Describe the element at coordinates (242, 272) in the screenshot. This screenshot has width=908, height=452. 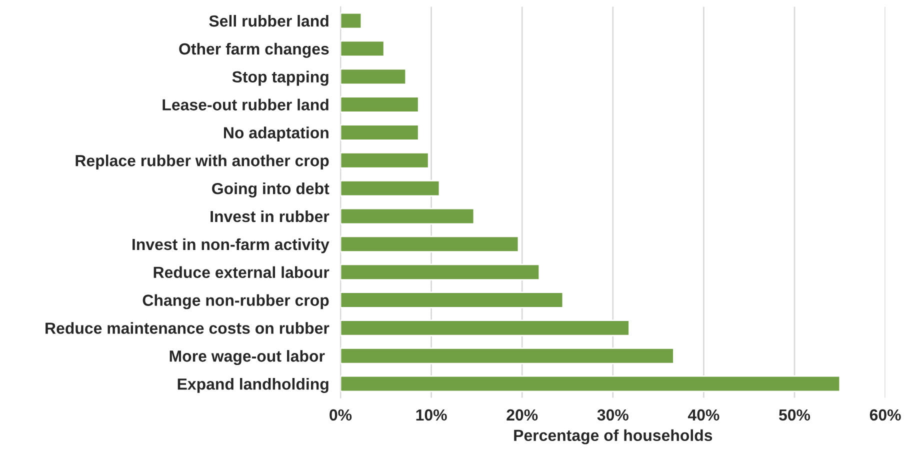
I see `y-tick-label: Reduce external labour` at that location.